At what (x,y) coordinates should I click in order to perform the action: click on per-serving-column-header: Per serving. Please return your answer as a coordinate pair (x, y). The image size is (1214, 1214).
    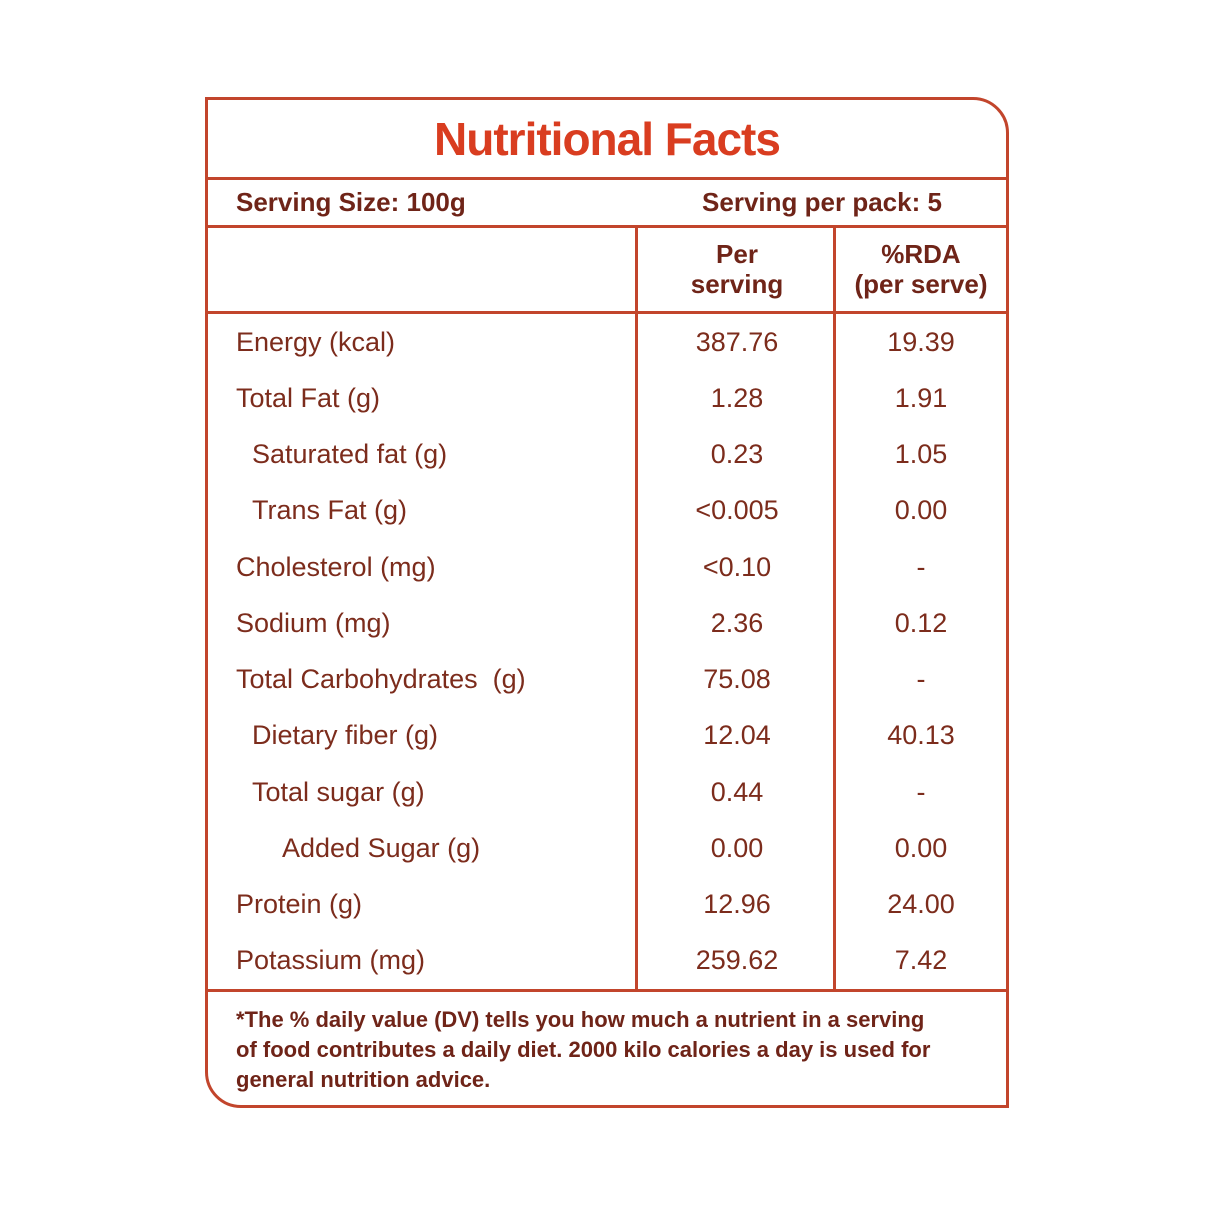
    Looking at the image, I should click on (737, 269).